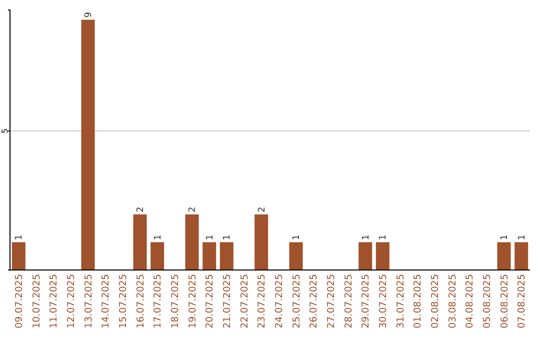 Image resolution: width=540 pixels, height=340 pixels. I want to click on x-tick-label: 19.07.2025, so click(192, 301).